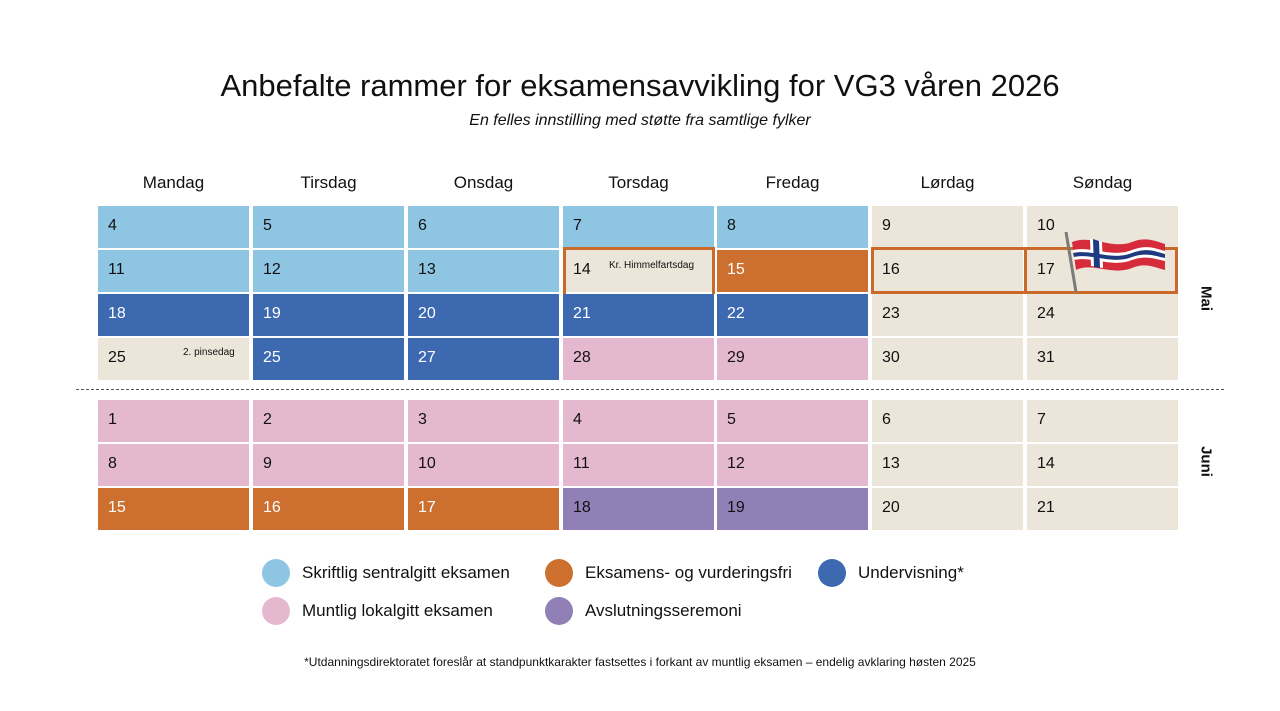  What do you see at coordinates (328, 359) in the screenshot?
I see `day-cell: 25` at bounding box center [328, 359].